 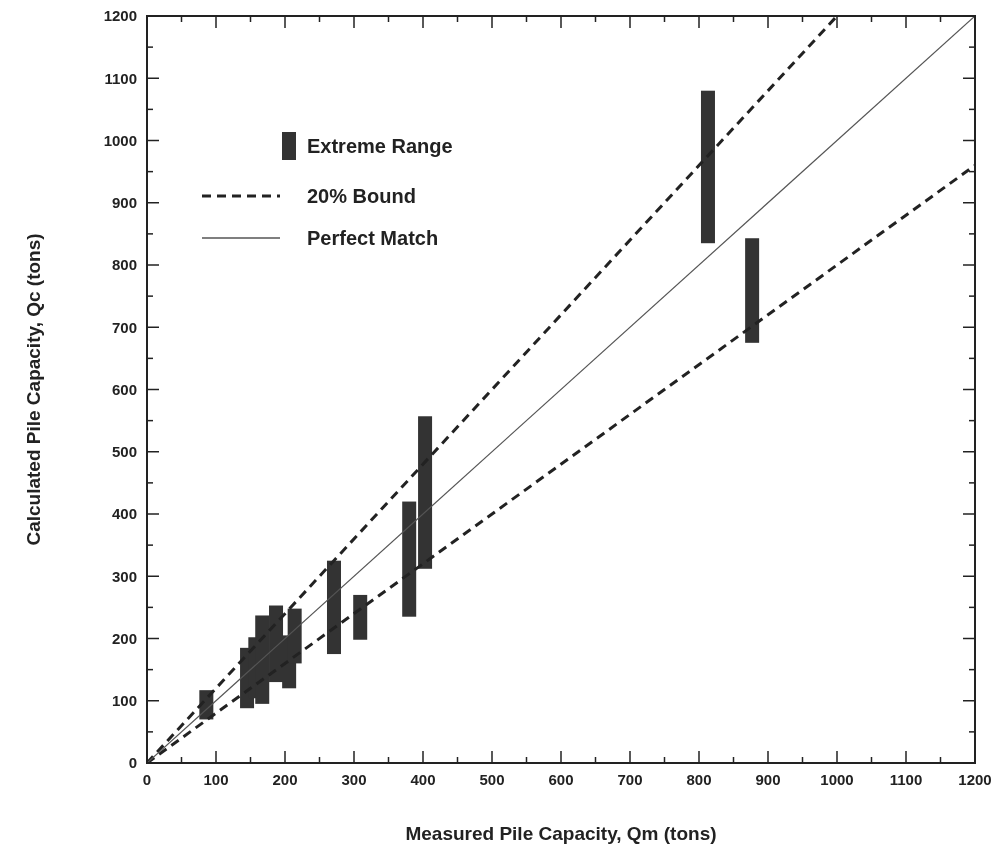 What do you see at coordinates (354, 779) in the screenshot?
I see `x-tick-label: 300` at bounding box center [354, 779].